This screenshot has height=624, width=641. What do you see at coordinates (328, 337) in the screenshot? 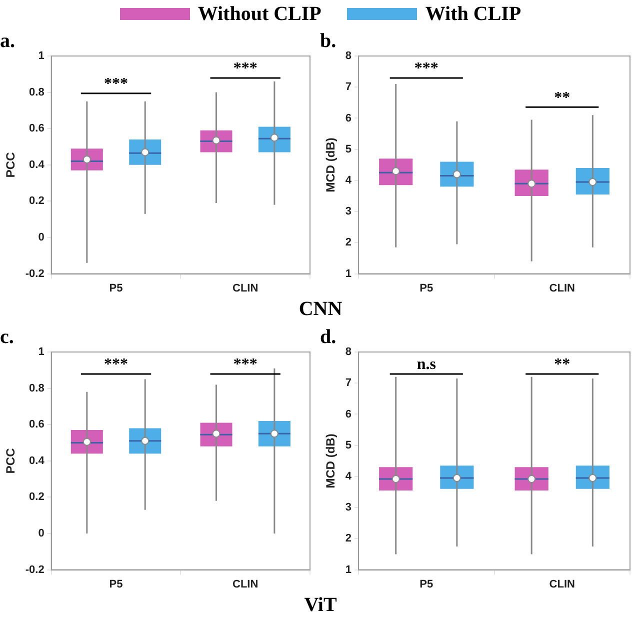
I see `chart-title: d.` at bounding box center [328, 337].